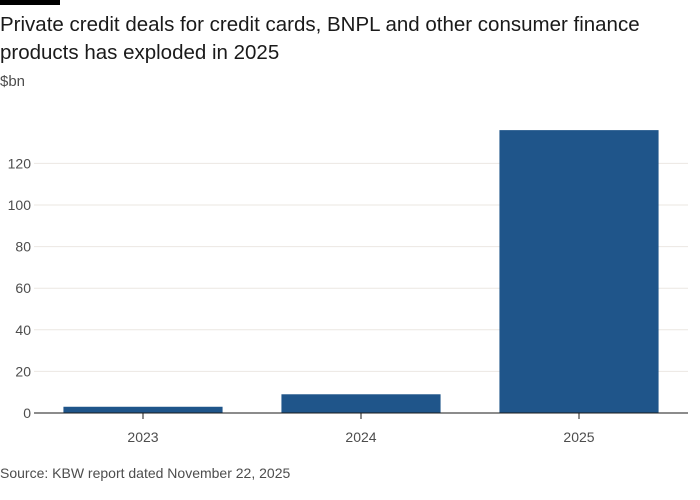 The image size is (700, 500). I want to click on x-tick-label: 2025, so click(578, 437).